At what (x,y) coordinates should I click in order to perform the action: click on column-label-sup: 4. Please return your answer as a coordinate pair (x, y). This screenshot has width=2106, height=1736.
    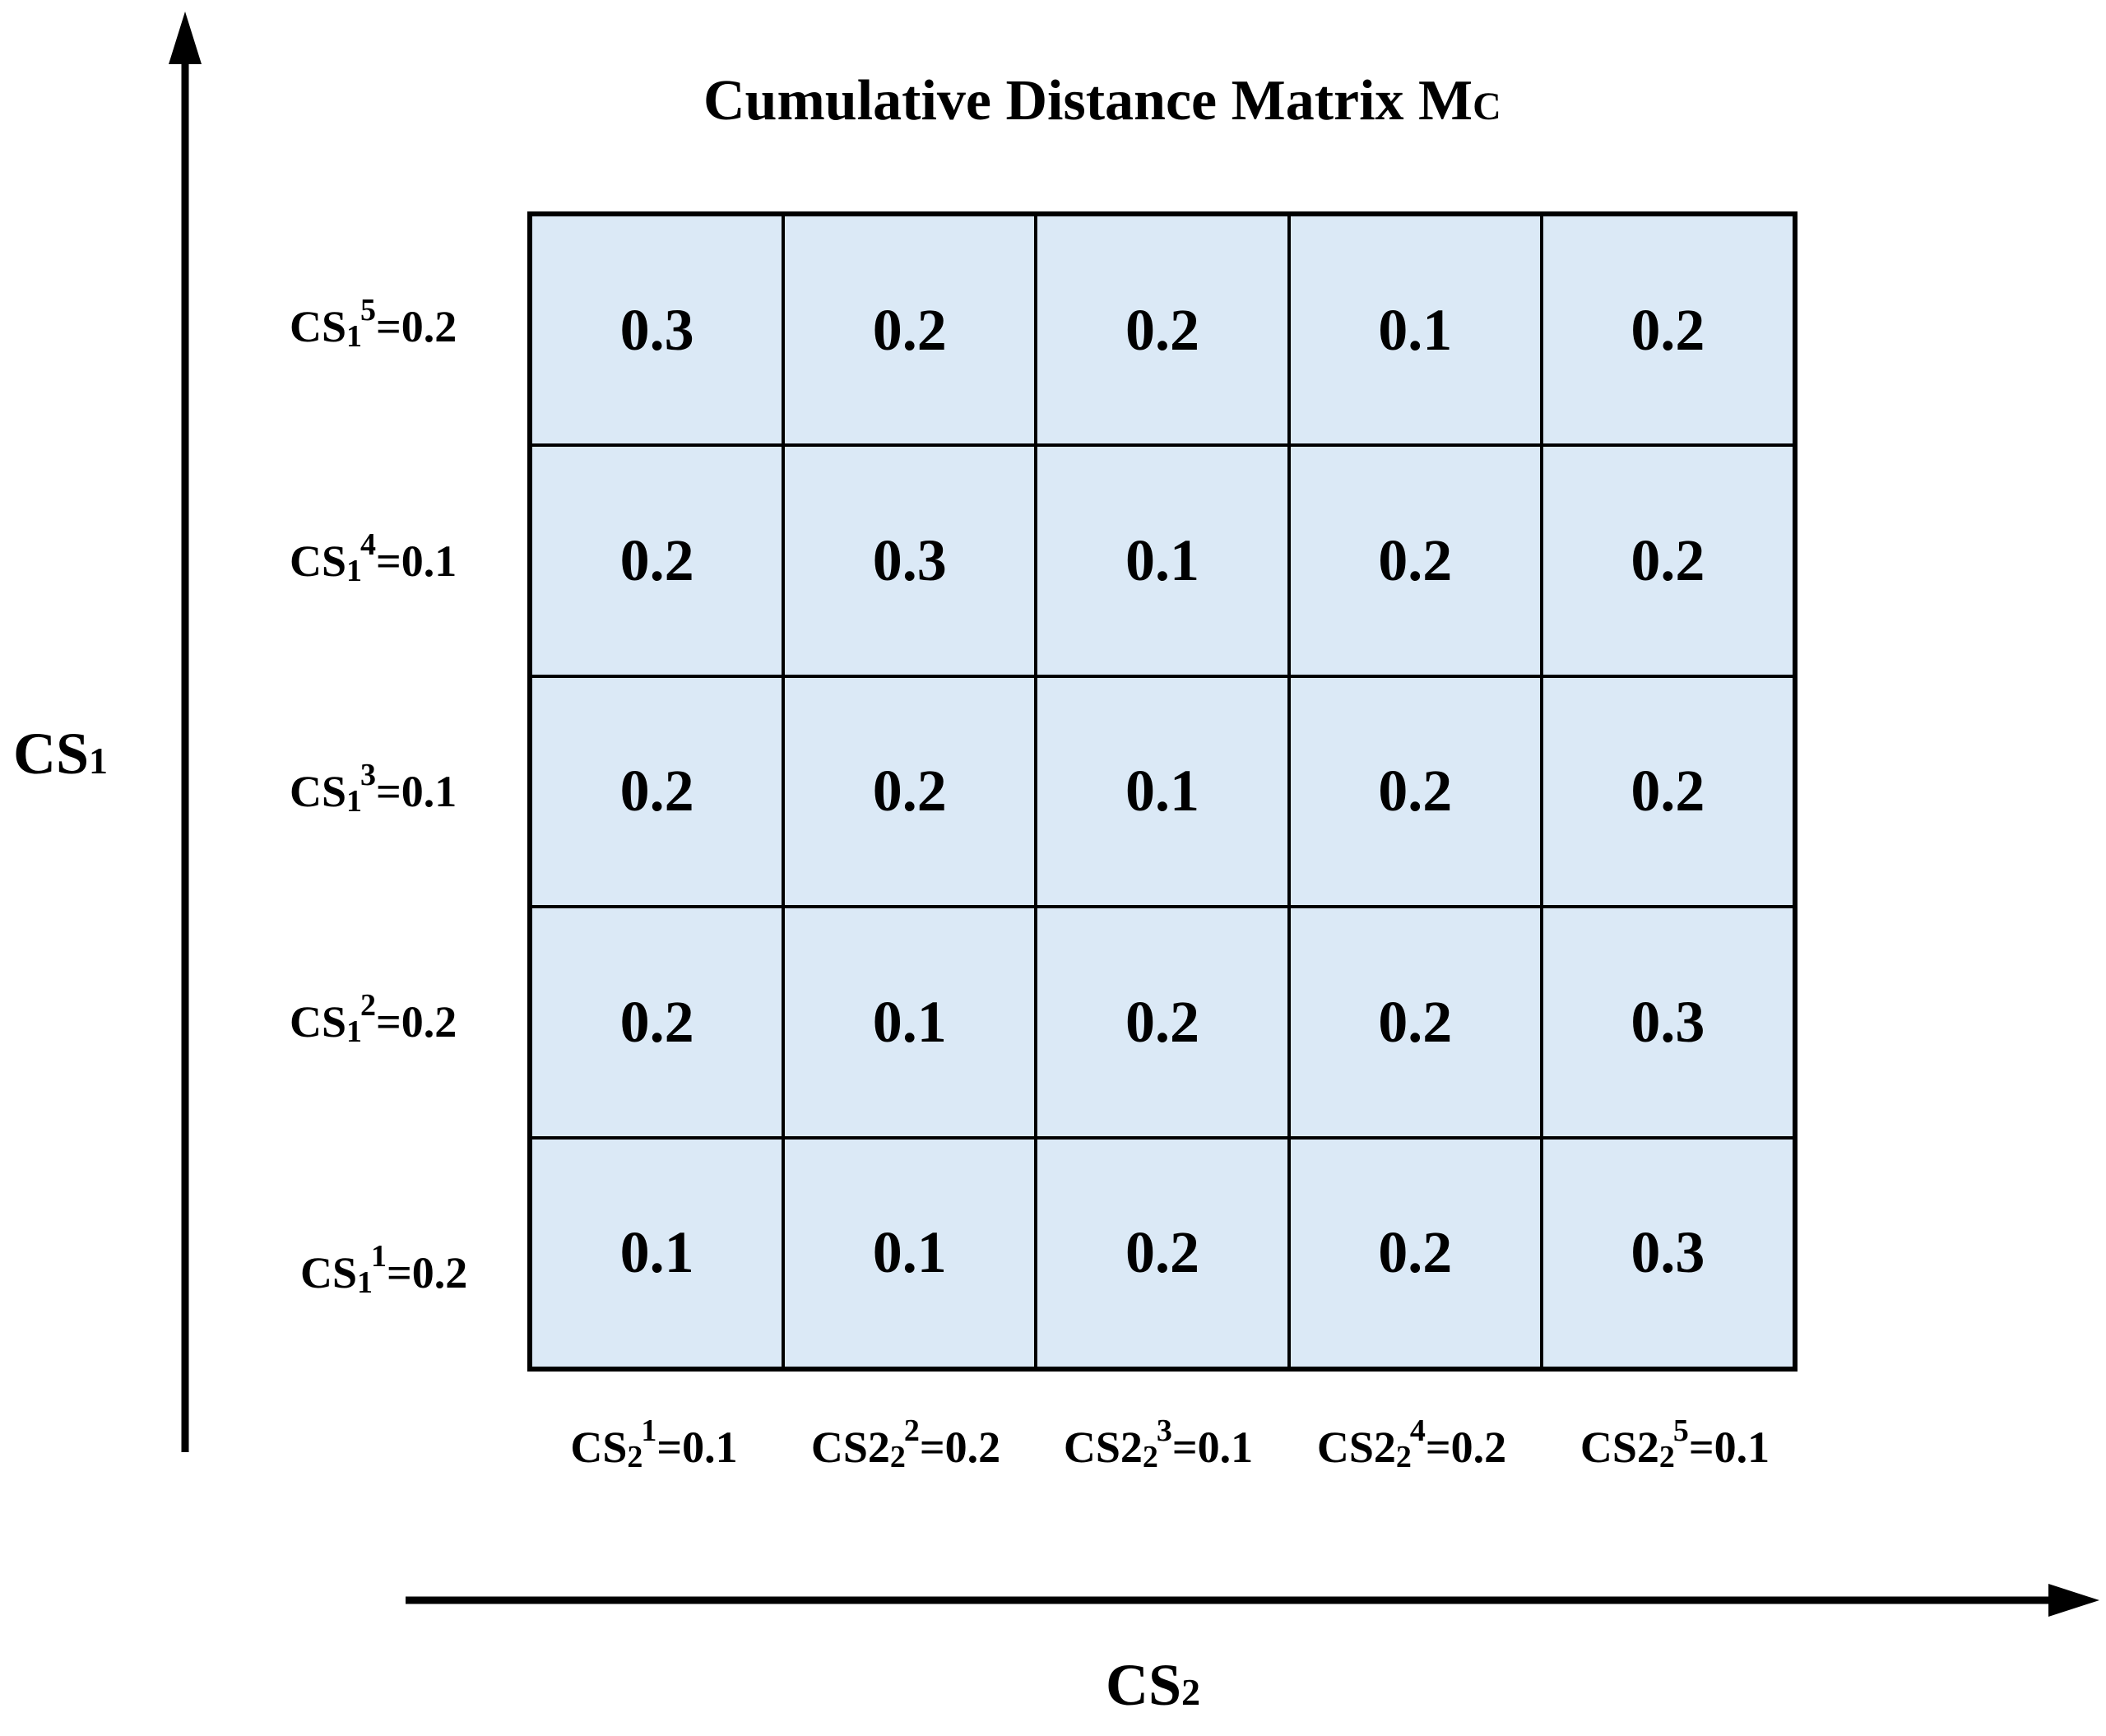
    Looking at the image, I should click on (1417, 1430).